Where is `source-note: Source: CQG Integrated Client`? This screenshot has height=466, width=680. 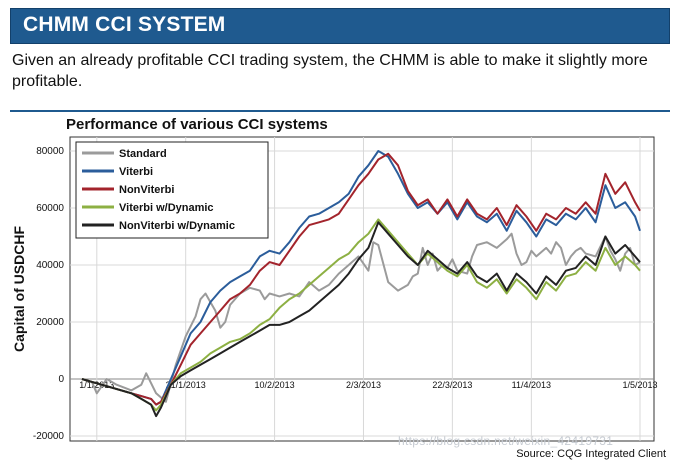 source-note: Source: CQG Integrated Client is located at coordinates (591, 454).